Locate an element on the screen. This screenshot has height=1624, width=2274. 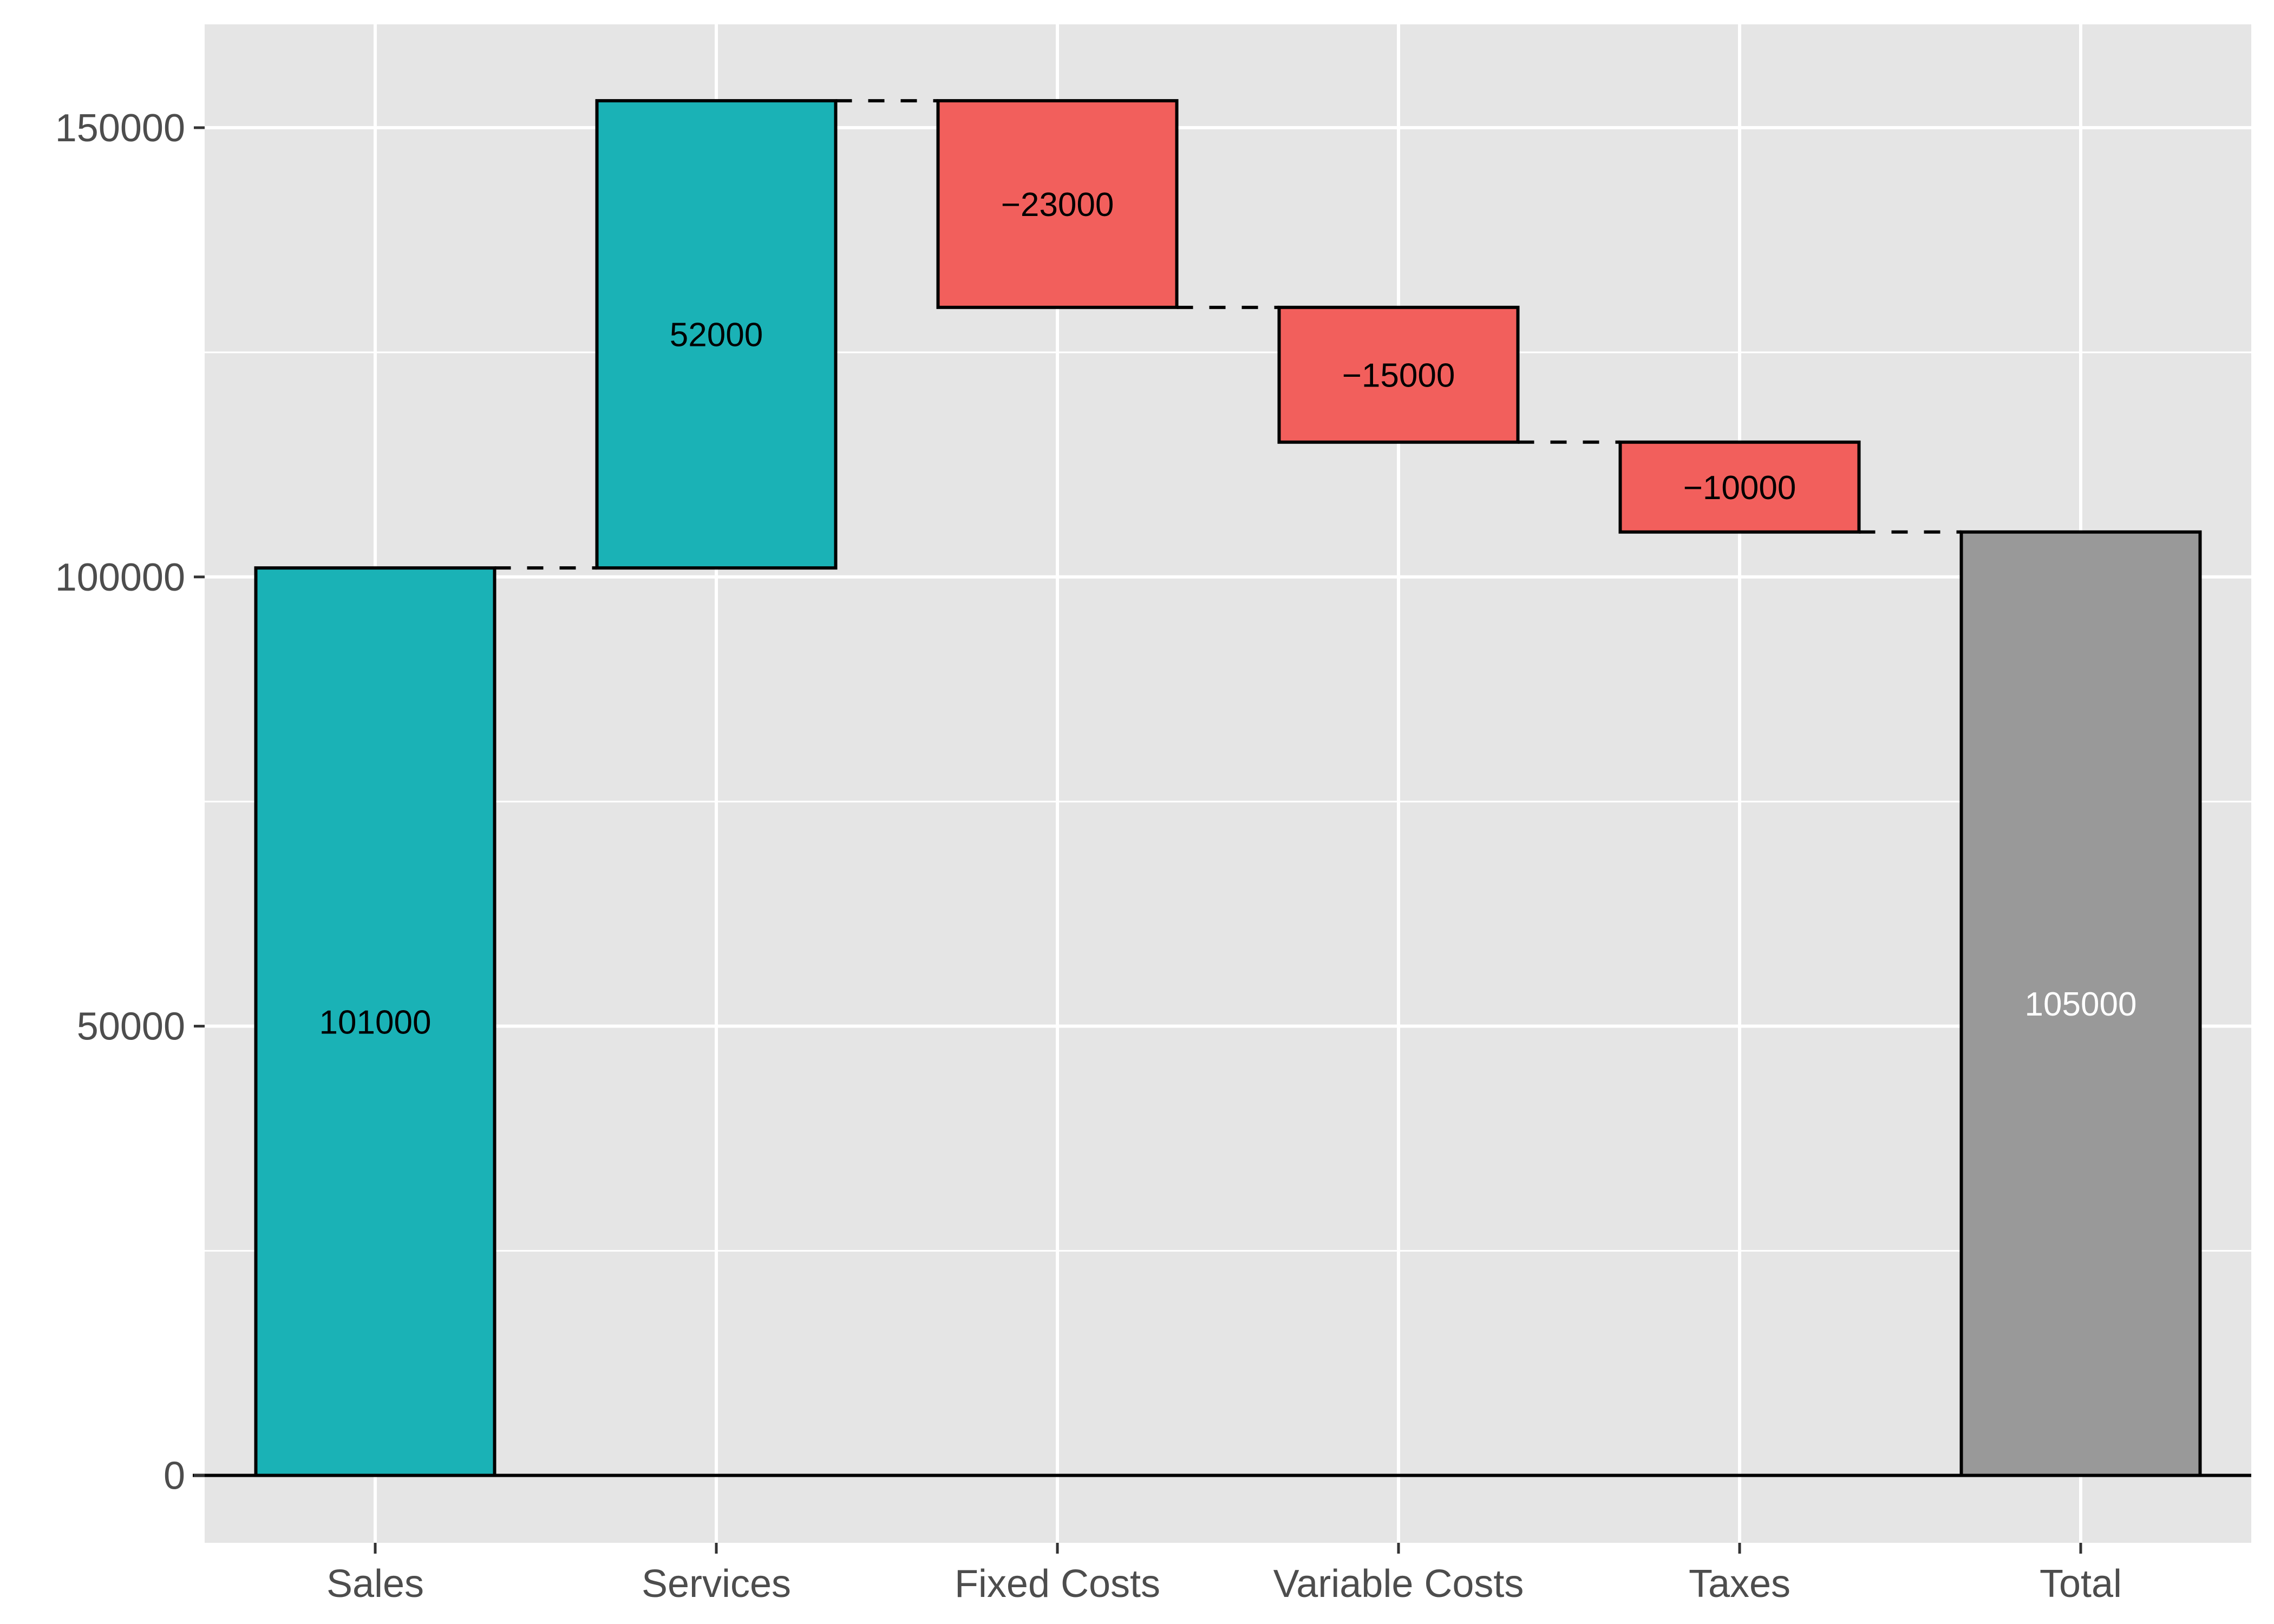
bar-value-label: −15000 is located at coordinates (1399, 375).